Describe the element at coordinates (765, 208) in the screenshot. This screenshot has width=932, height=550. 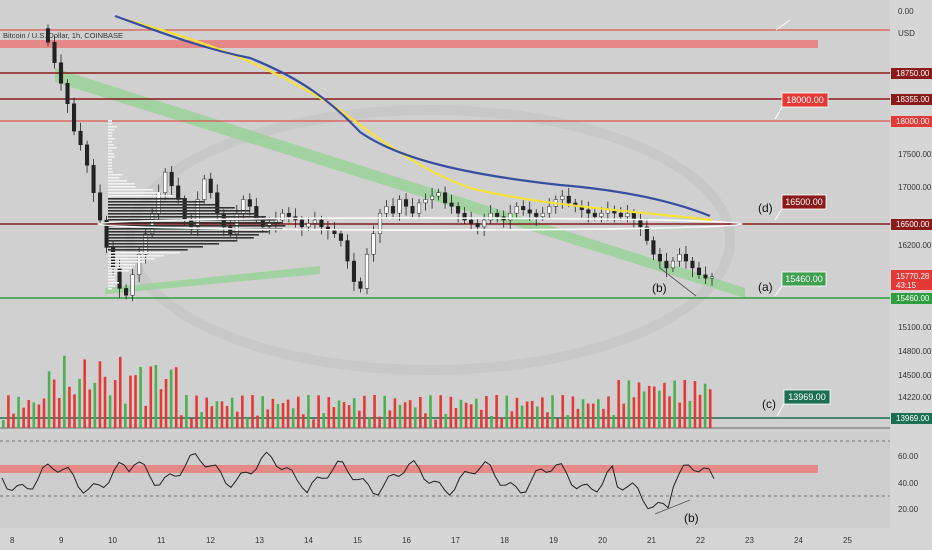
I see `callout-d-letter: (d)` at that location.